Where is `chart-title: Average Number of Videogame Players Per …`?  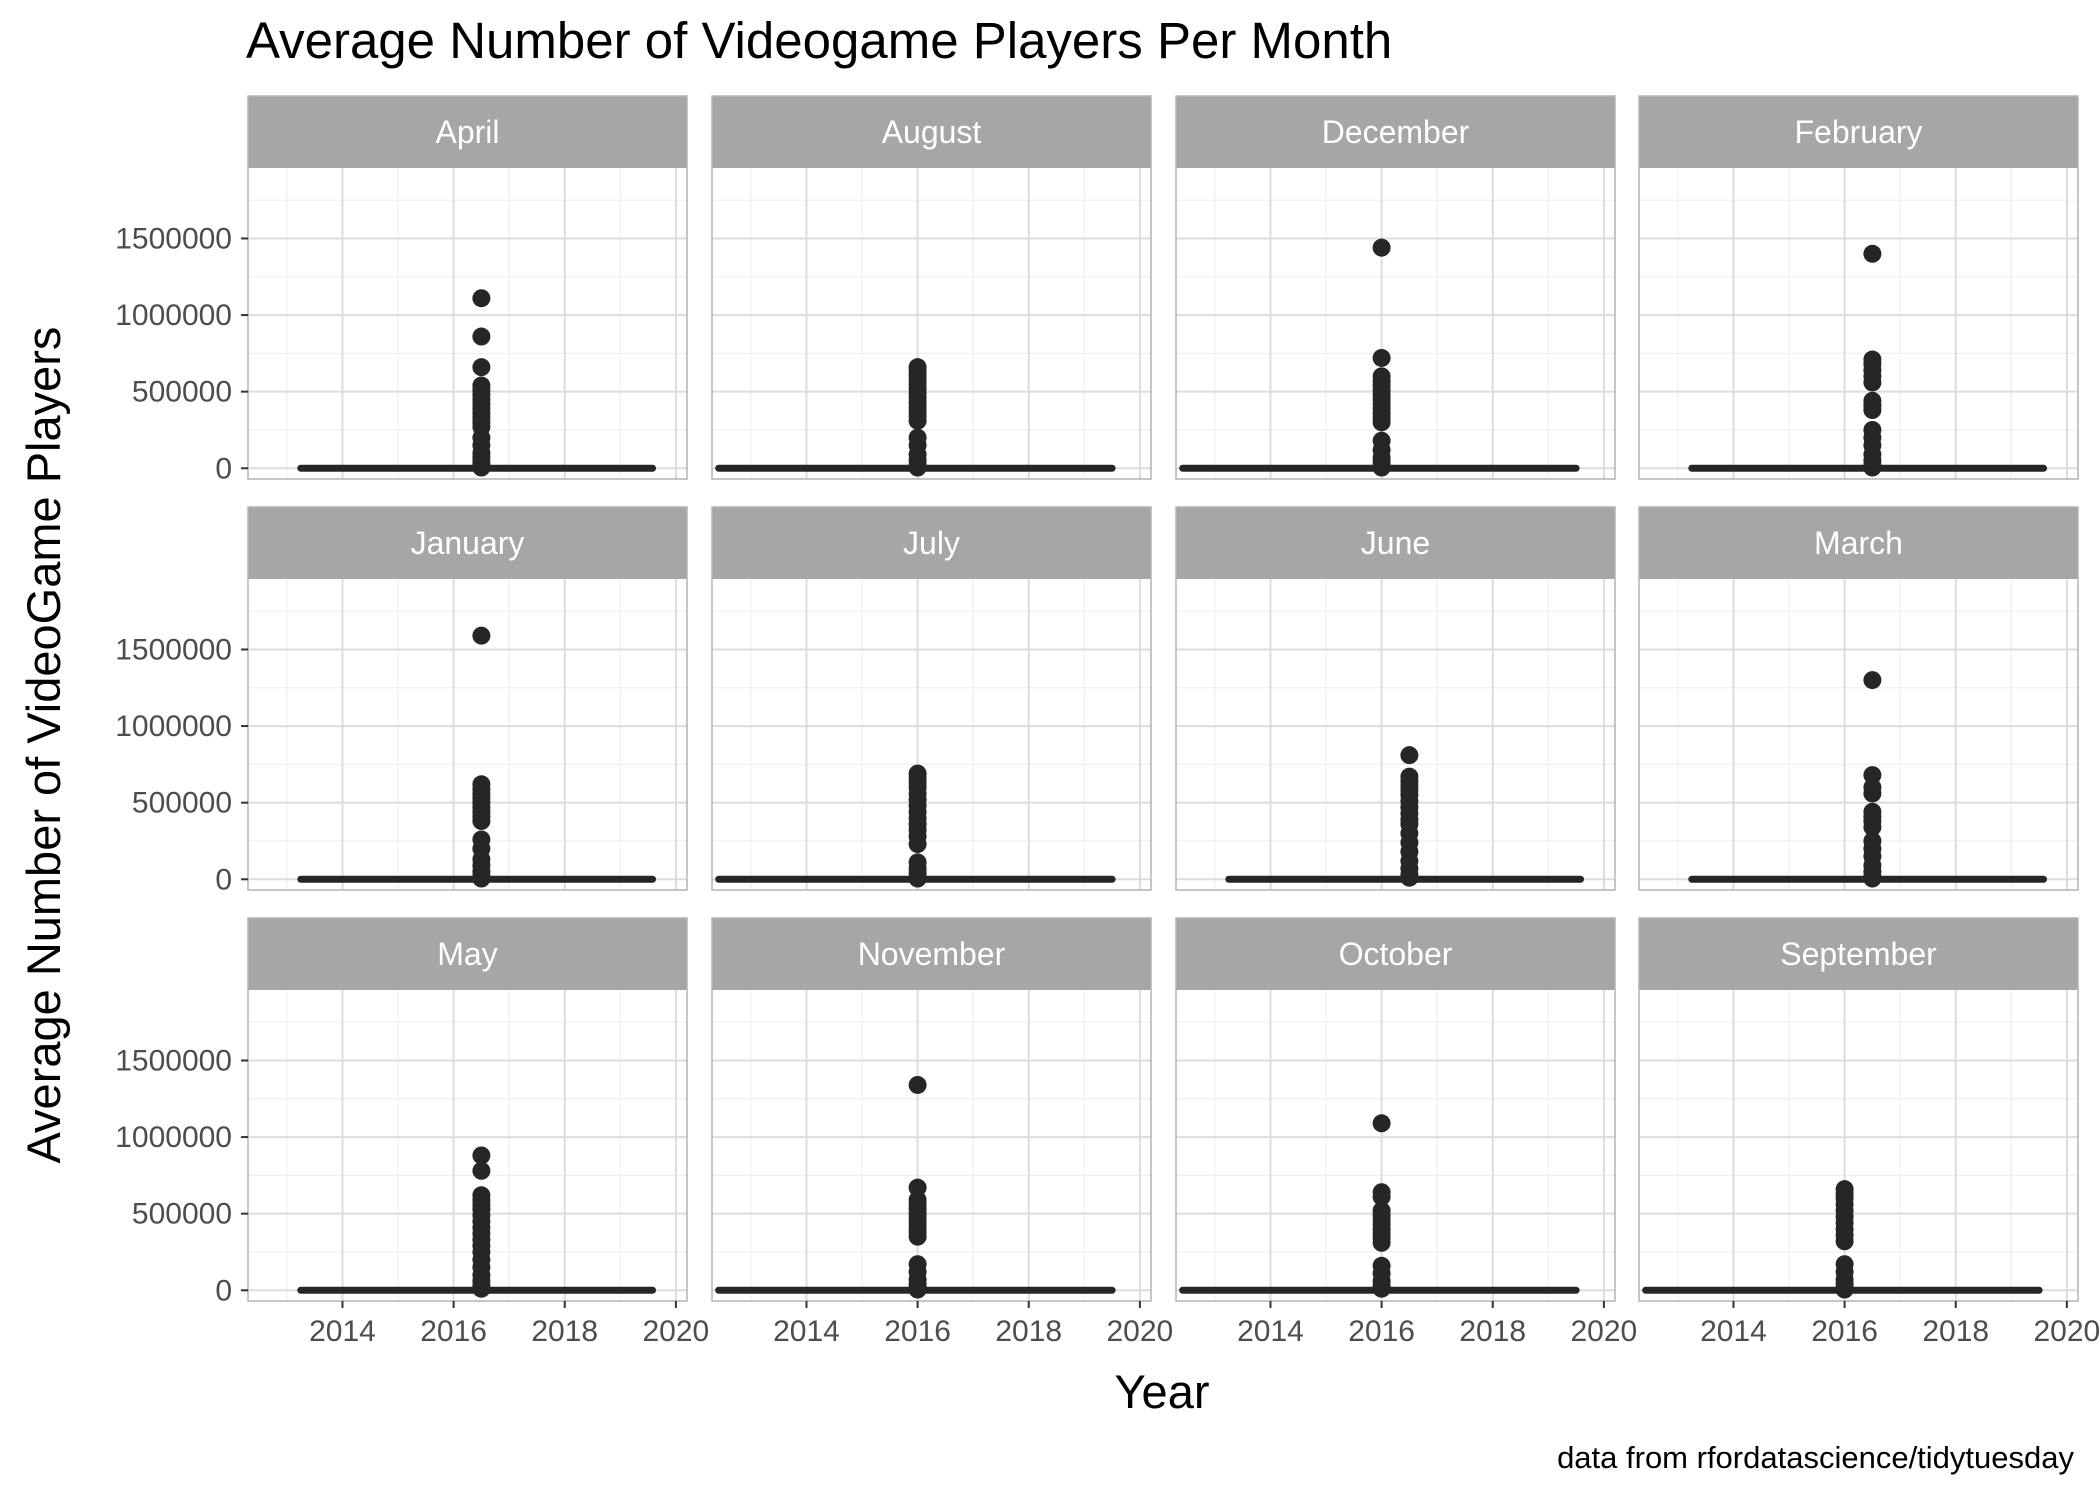
chart-title: Average Number of Videogame Players Per … is located at coordinates (819, 40).